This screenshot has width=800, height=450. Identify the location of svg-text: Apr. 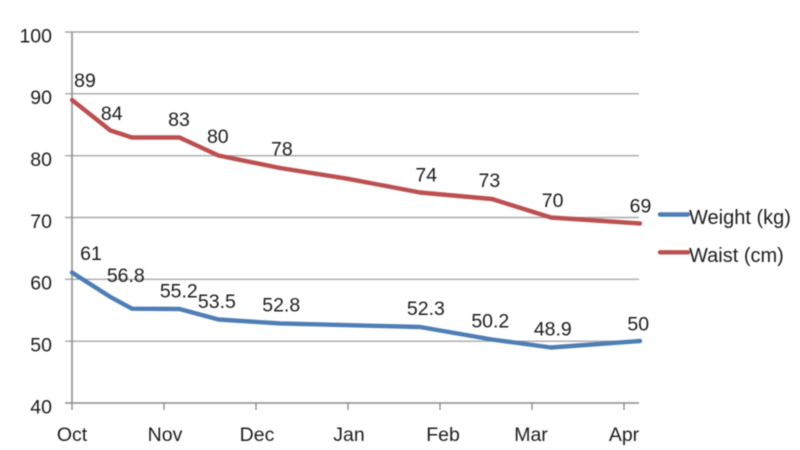
(624, 435).